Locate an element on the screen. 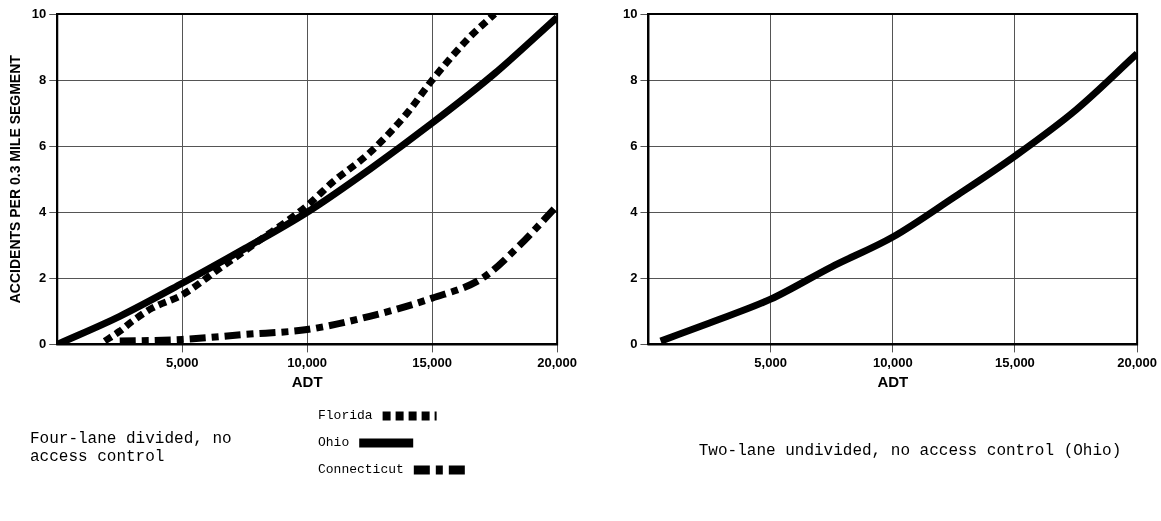 The width and height of the screenshot is (1161, 521). y-axis-title: ACCIDENTS PER 0.3 MILE SEGMENT is located at coordinates (15, 179).